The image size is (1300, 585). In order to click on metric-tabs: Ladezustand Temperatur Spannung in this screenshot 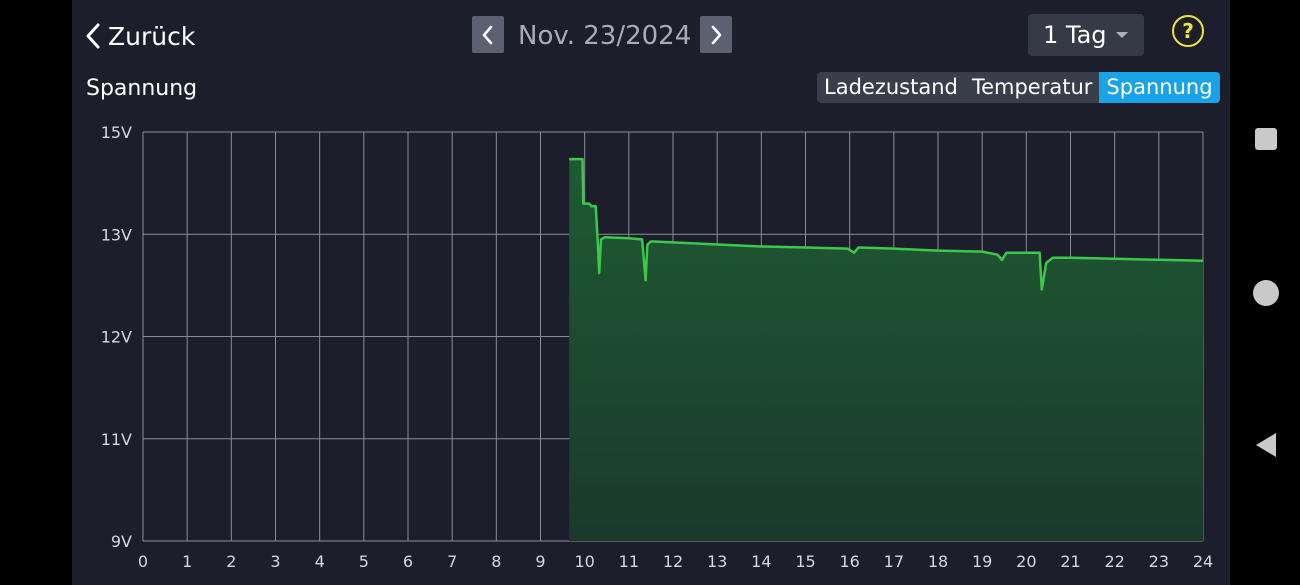, I will do `click(1018, 87)`.